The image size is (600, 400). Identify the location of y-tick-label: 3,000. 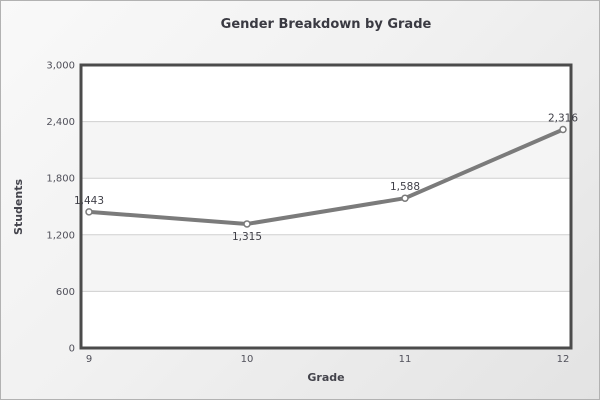
(60, 66).